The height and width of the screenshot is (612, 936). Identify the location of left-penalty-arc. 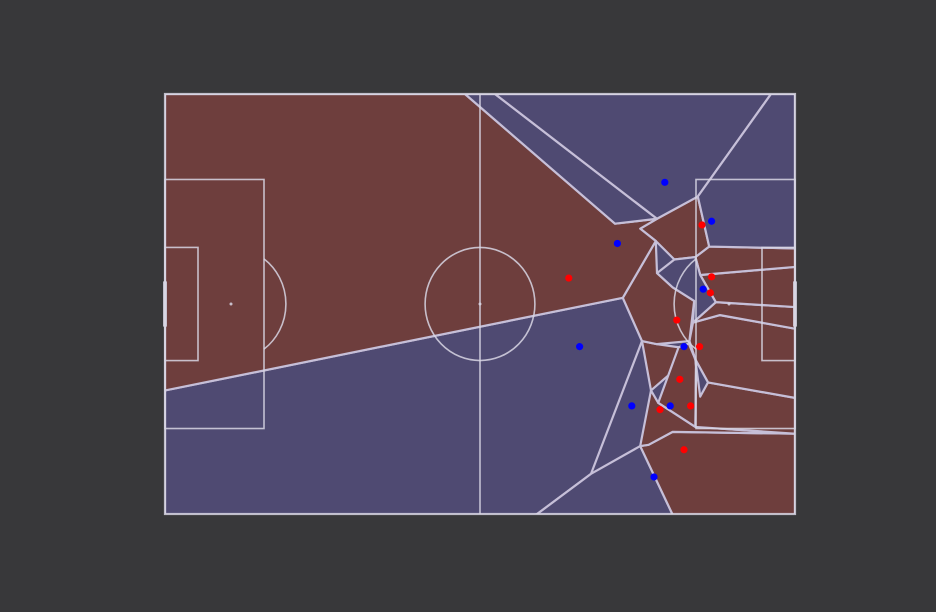
(275, 304).